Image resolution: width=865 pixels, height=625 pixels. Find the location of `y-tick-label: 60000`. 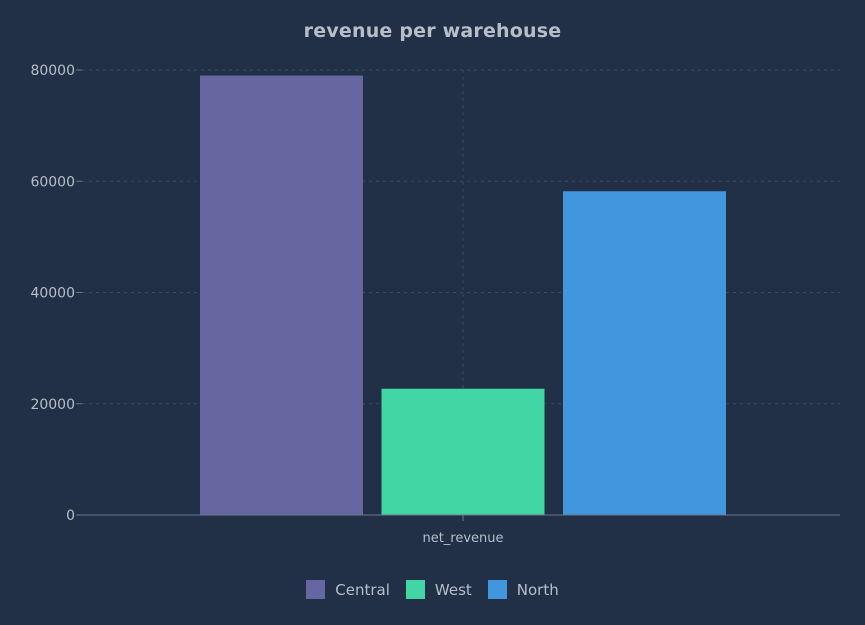

y-tick-label: 60000 is located at coordinates (52, 182).